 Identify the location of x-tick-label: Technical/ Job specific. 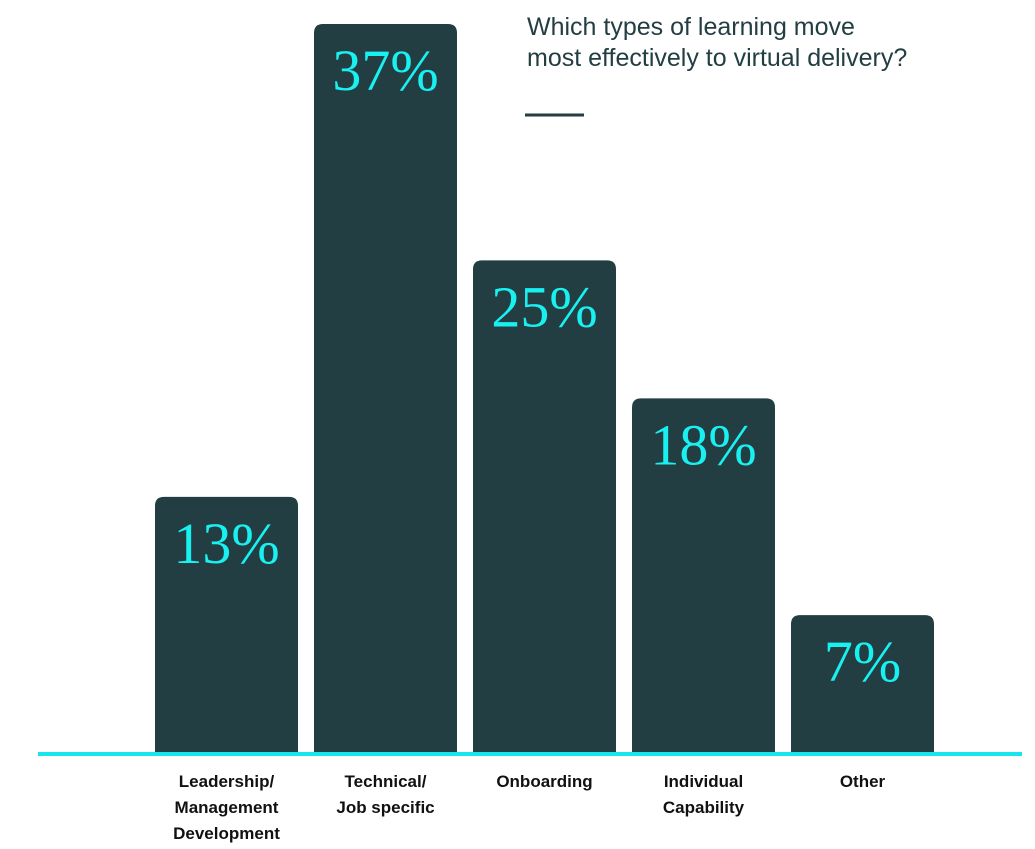
(385, 794).